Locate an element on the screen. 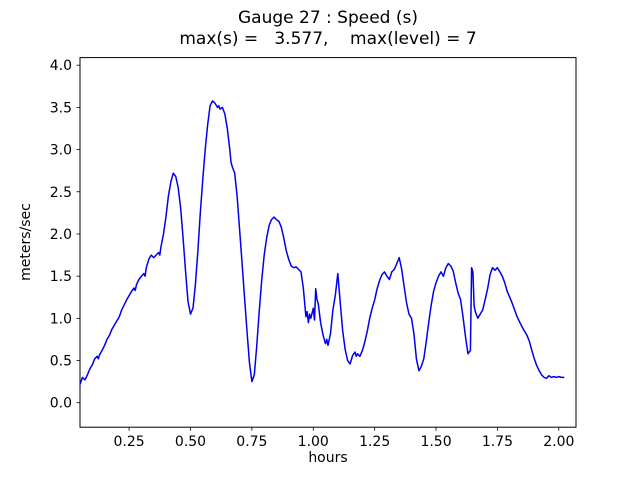 The width and height of the screenshot is (640, 480). chart-subtitle: max(s) = 3.577, max(level) = 7 is located at coordinates (327, 39).